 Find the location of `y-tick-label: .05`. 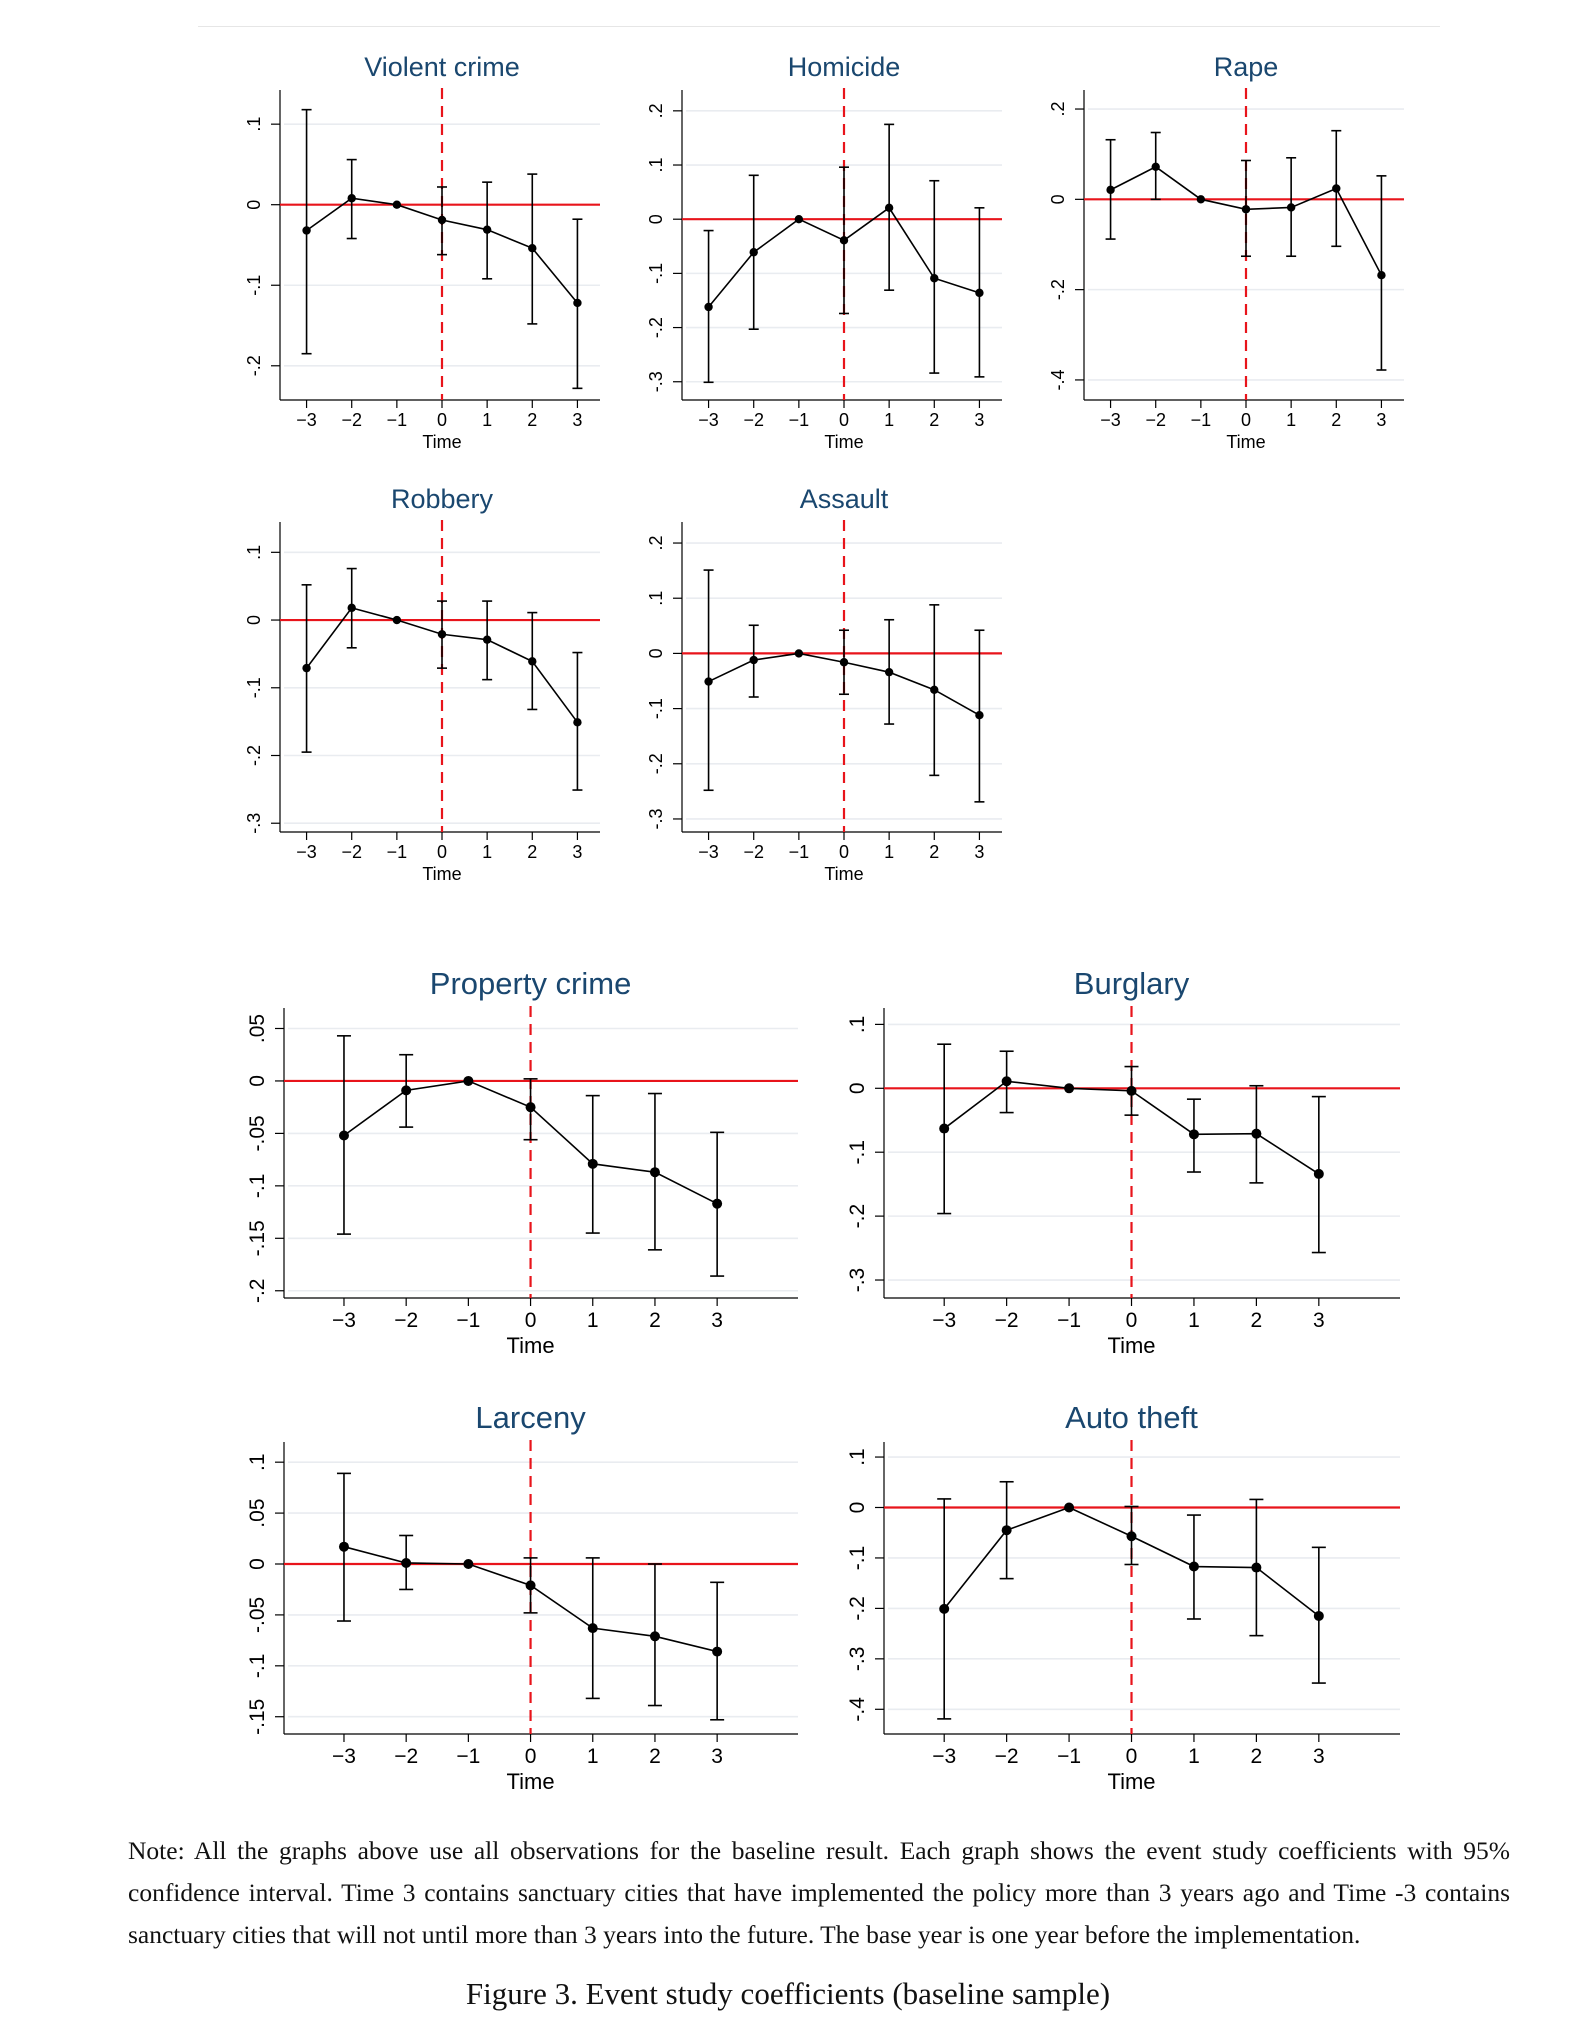

y-tick-label: .05 is located at coordinates (257, 1028).